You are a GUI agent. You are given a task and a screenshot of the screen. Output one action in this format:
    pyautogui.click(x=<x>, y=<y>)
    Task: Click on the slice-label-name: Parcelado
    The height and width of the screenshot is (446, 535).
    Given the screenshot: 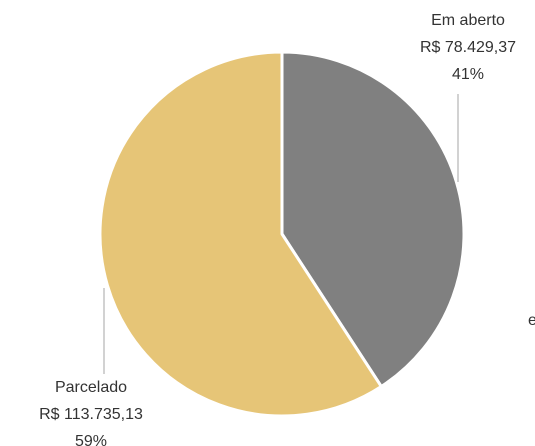 What is the action you would take?
    pyautogui.click(x=91, y=387)
    